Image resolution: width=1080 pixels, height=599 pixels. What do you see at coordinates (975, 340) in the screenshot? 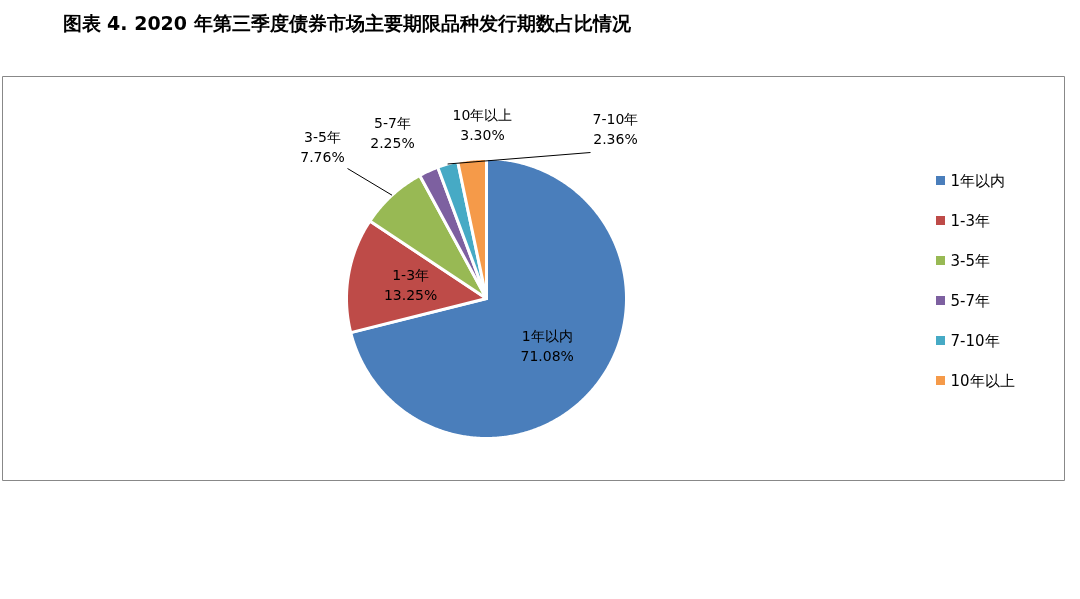
I see `legend-label: 7-10年` at bounding box center [975, 340].